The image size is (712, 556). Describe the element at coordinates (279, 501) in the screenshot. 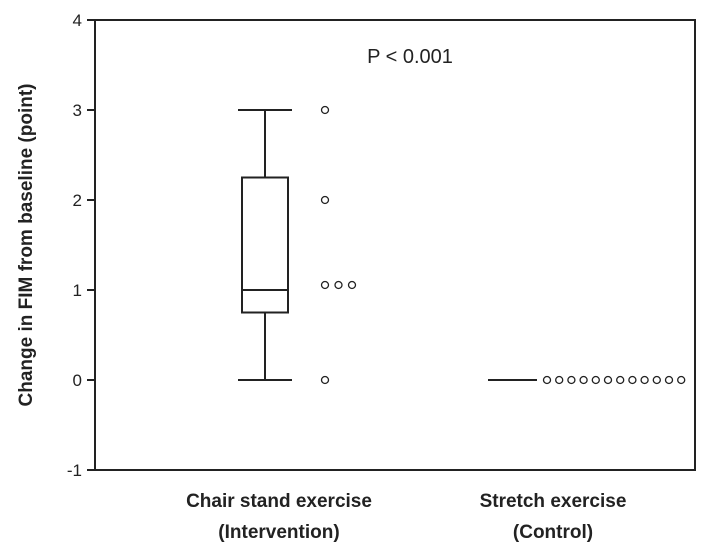

I see `category-label-intervention-line1: Chair stand exercise` at that location.